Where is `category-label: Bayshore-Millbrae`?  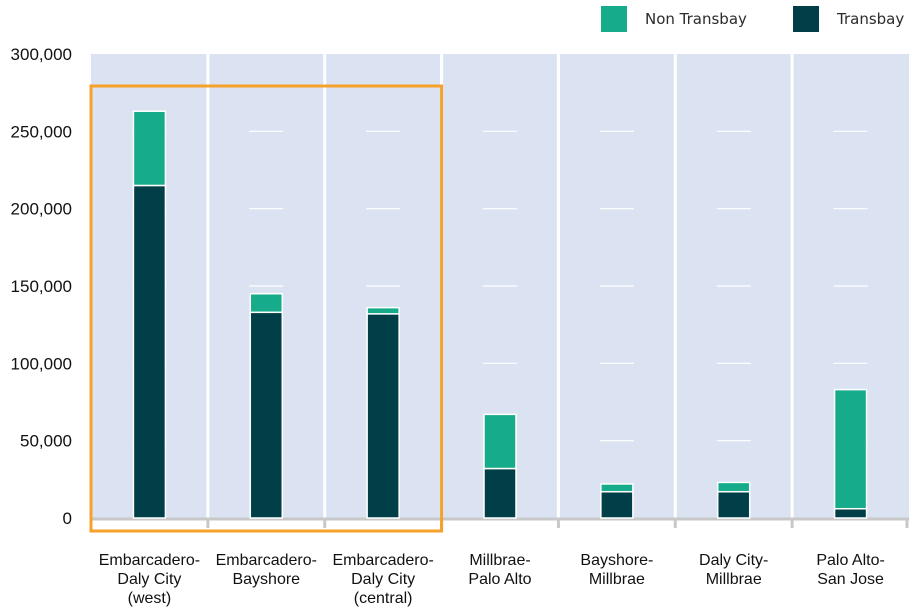
category-label: Bayshore-Millbrae is located at coordinates (616, 570).